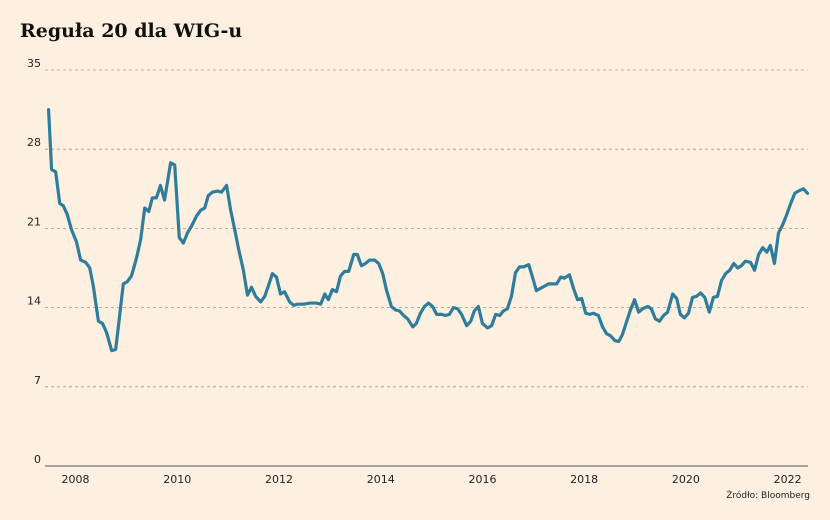 The height and width of the screenshot is (520, 830). Describe the element at coordinates (584, 479) in the screenshot. I see `x-tick-label: 2018` at that location.